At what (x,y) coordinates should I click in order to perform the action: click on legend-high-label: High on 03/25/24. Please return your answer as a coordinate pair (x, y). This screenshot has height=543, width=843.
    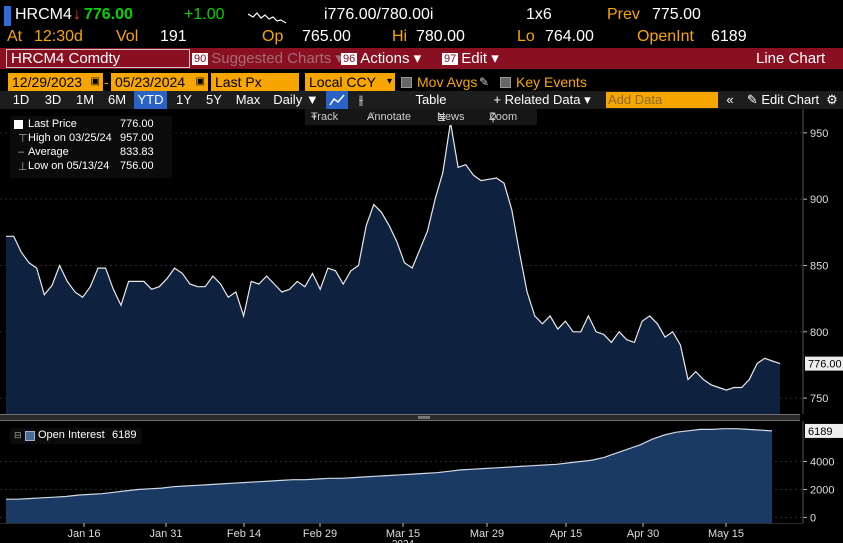
    Looking at the image, I should click on (70, 138).